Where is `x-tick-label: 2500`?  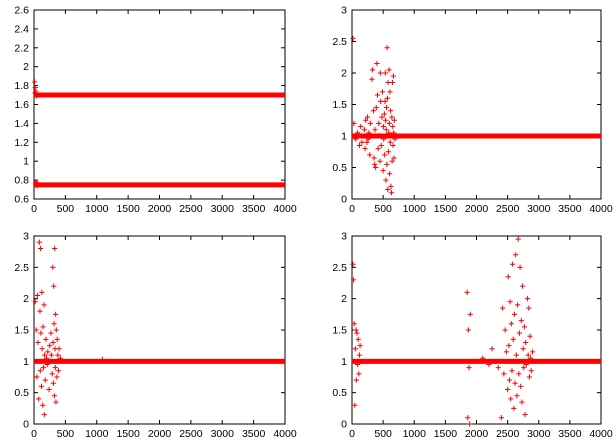
x-tick-label: 2500 is located at coordinates (191, 209).